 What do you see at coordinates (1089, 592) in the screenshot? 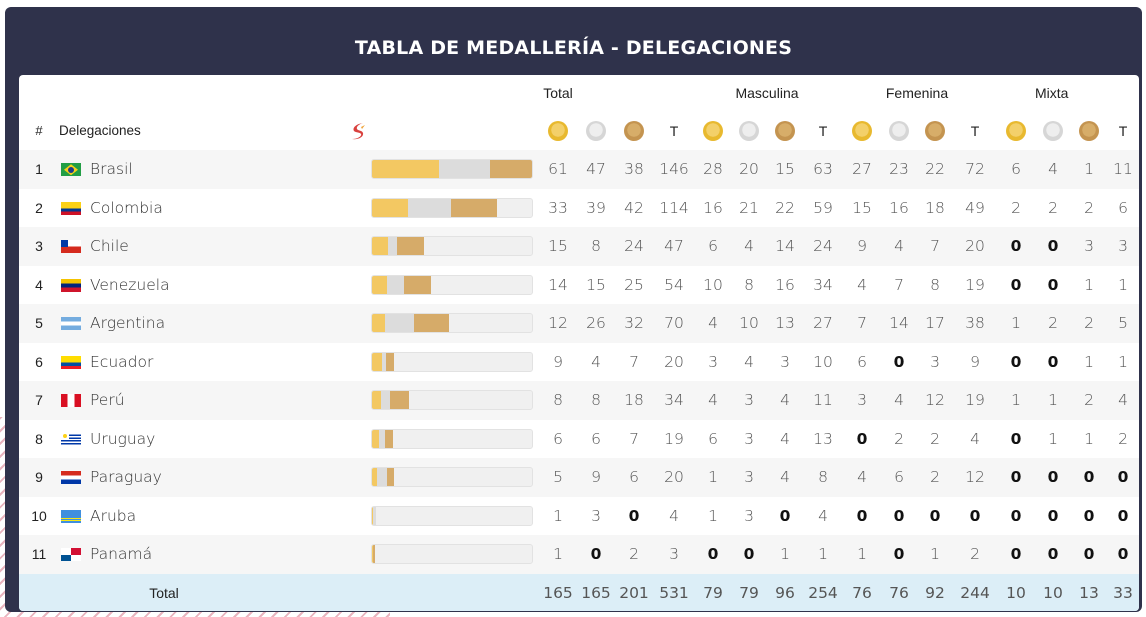
I see `totals-mixta-bronze-cell: 13` at bounding box center [1089, 592].